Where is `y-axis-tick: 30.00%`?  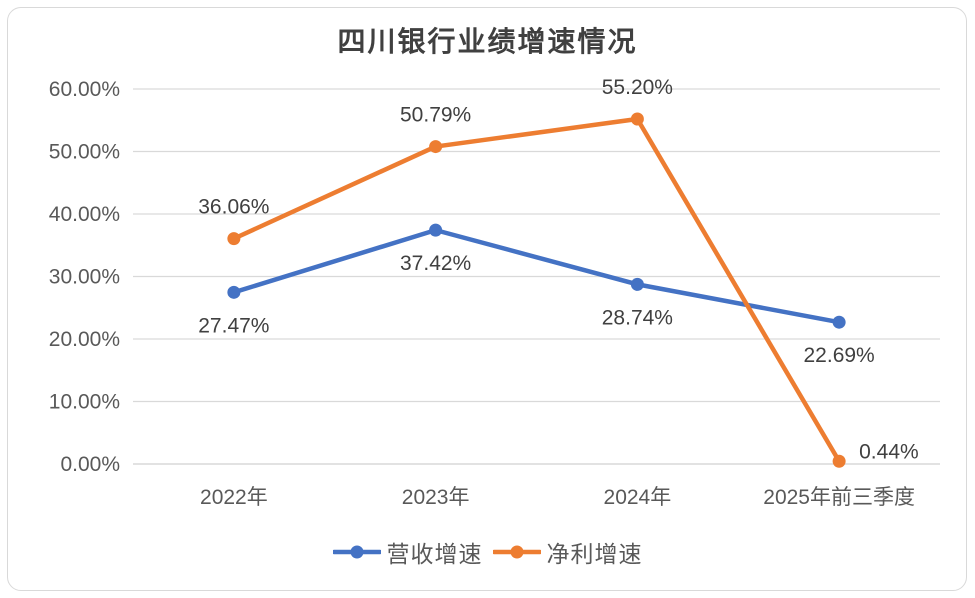
y-axis-tick: 30.00% is located at coordinates (84, 277).